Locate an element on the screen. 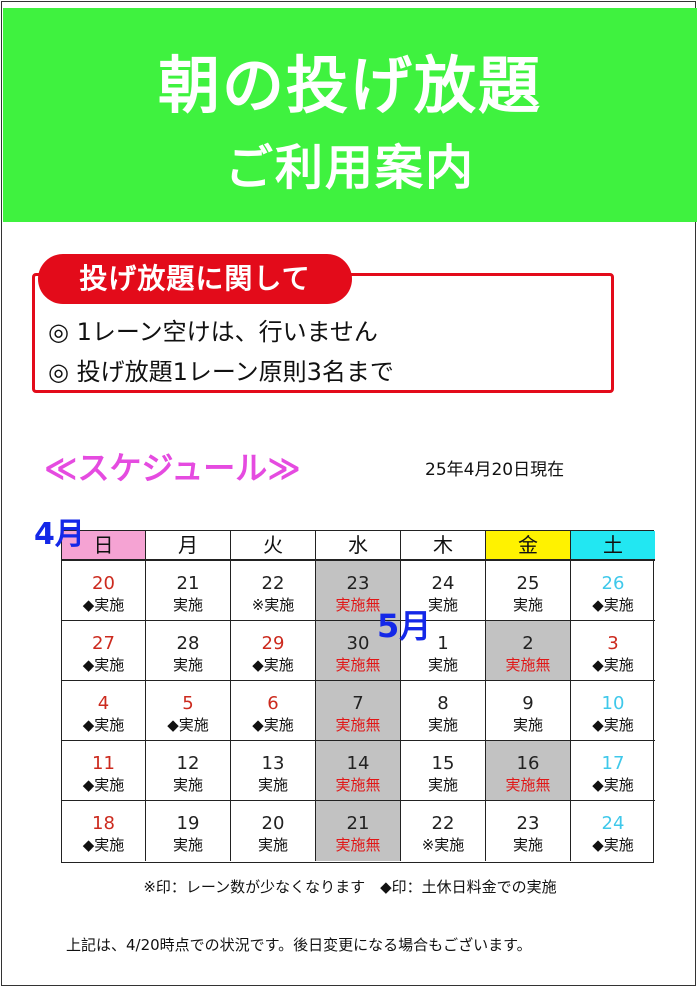 The image size is (700, 990). day-number: 7 is located at coordinates (358, 703).